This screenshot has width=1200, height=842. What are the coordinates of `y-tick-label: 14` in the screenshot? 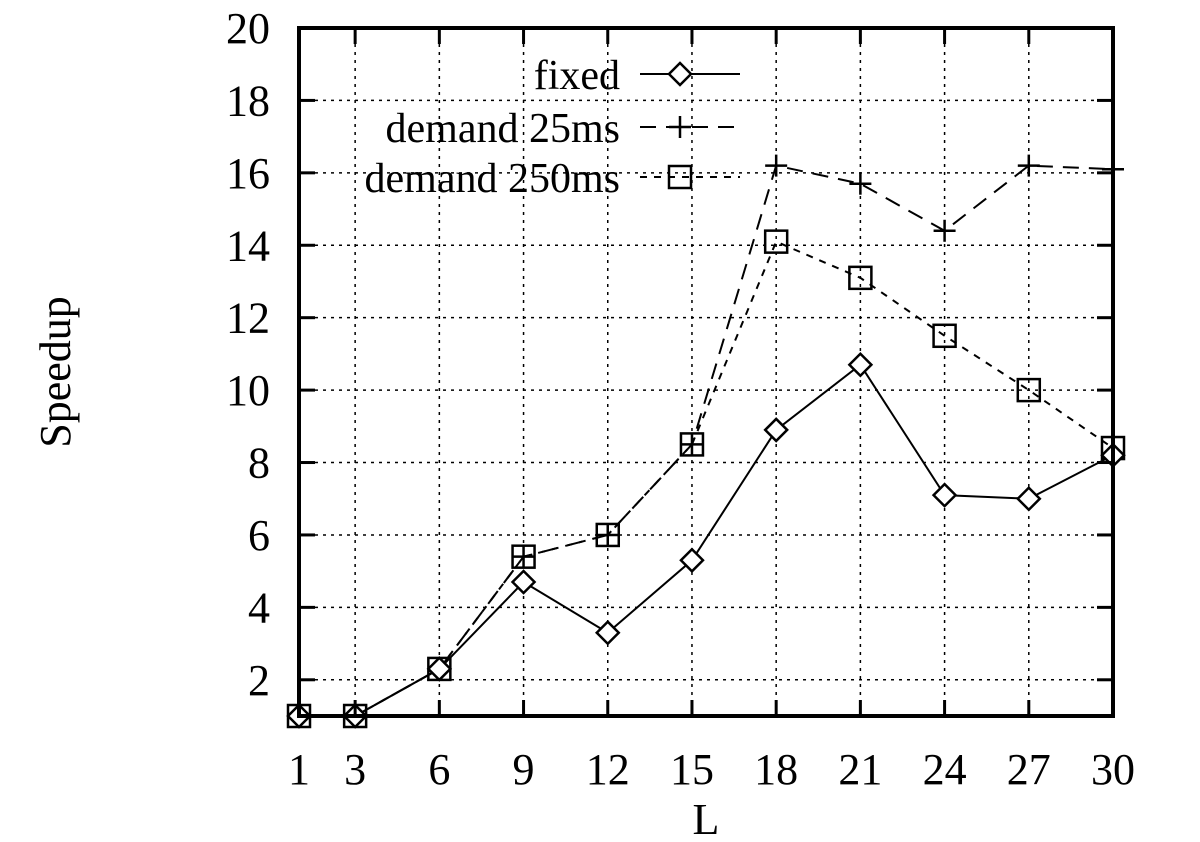 It's located at (248, 245).